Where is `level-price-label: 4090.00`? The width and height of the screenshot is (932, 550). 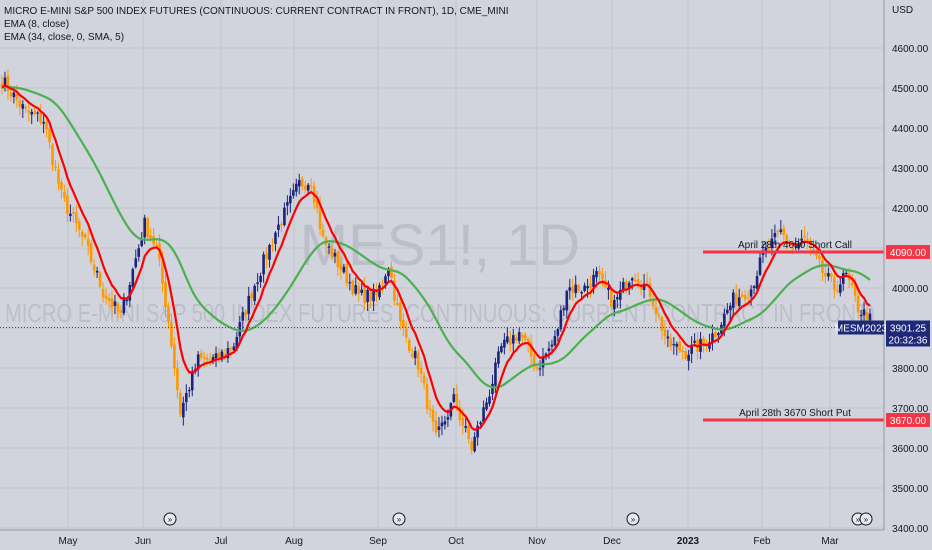 level-price-label: 4090.00 is located at coordinates (908, 253).